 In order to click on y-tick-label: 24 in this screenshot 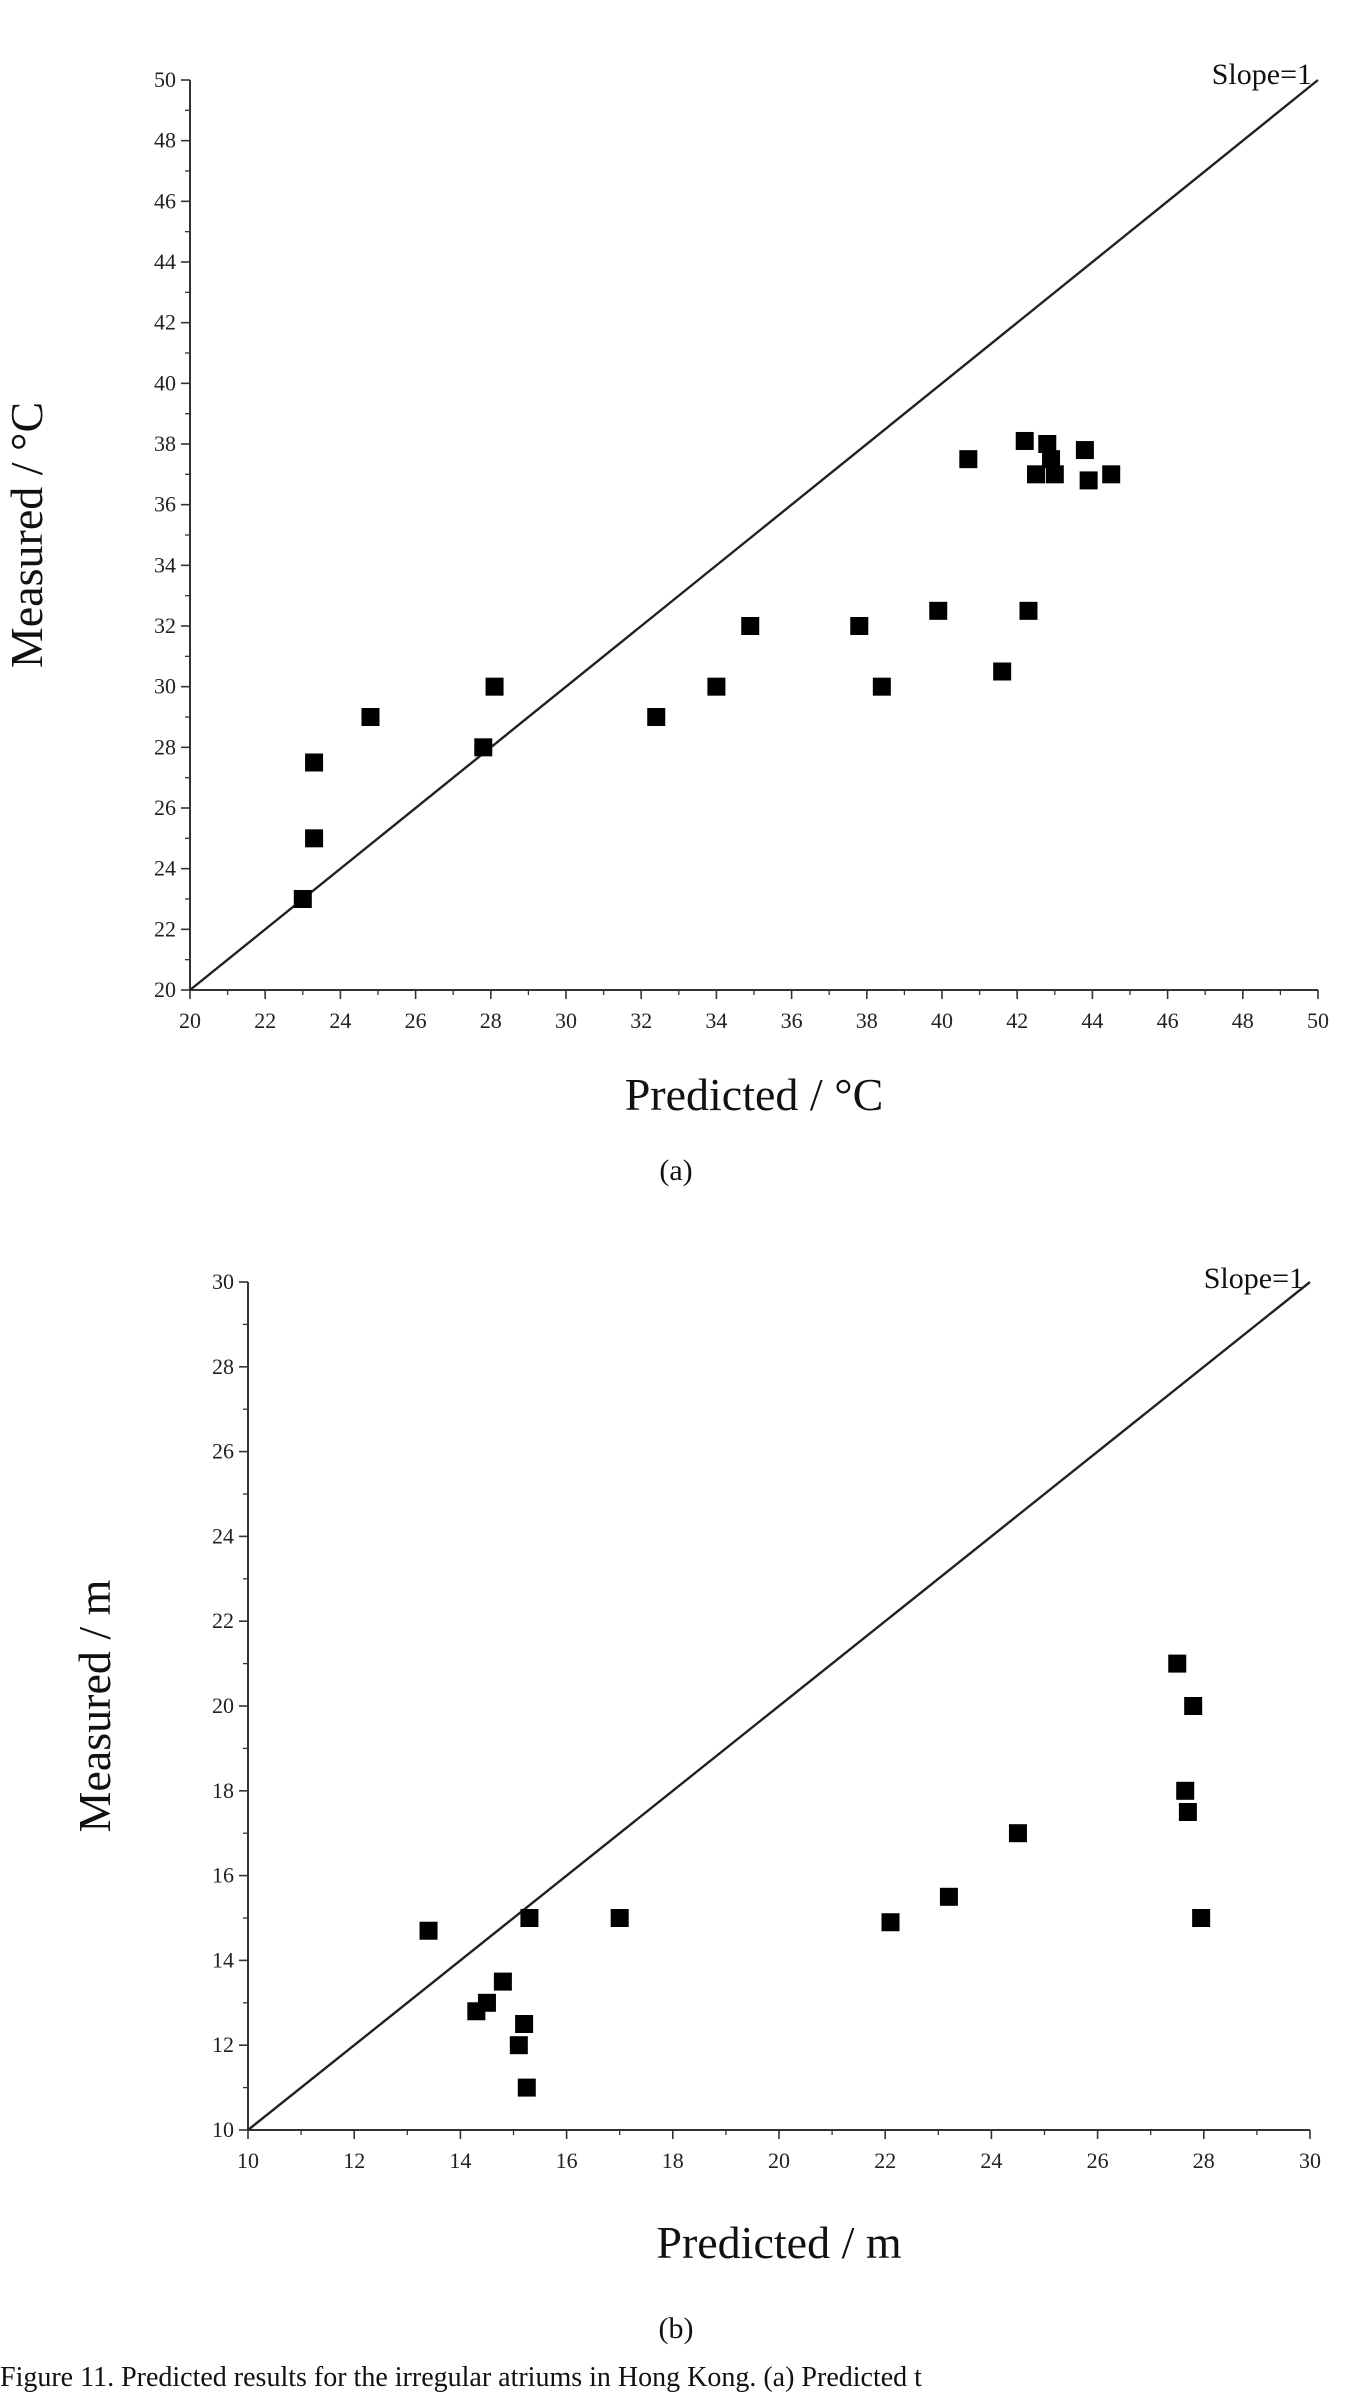, I will do `click(165, 868)`.